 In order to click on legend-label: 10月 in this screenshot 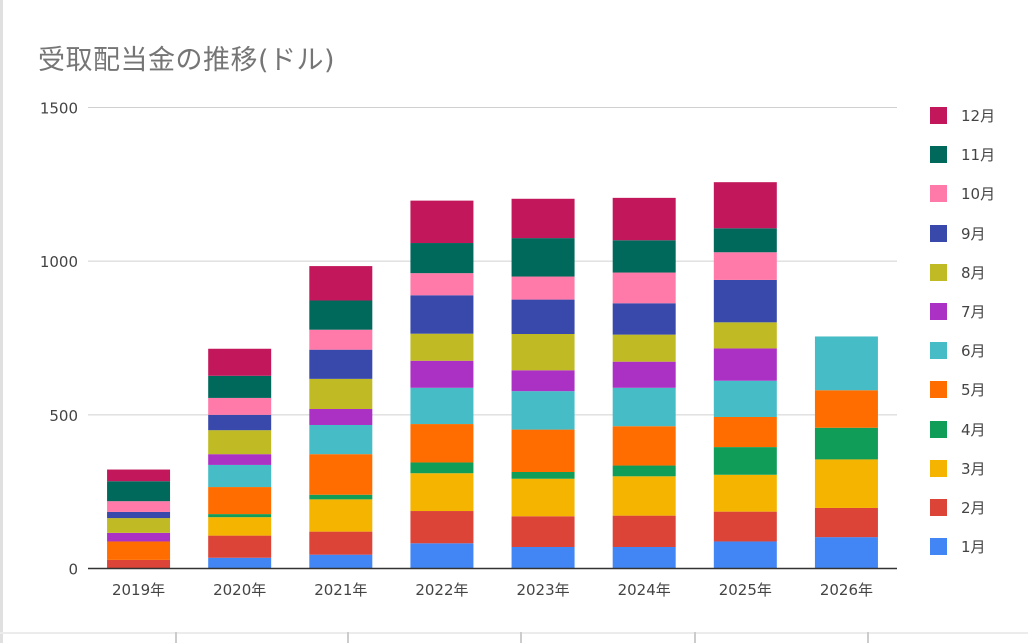, I will do `click(978, 194)`.